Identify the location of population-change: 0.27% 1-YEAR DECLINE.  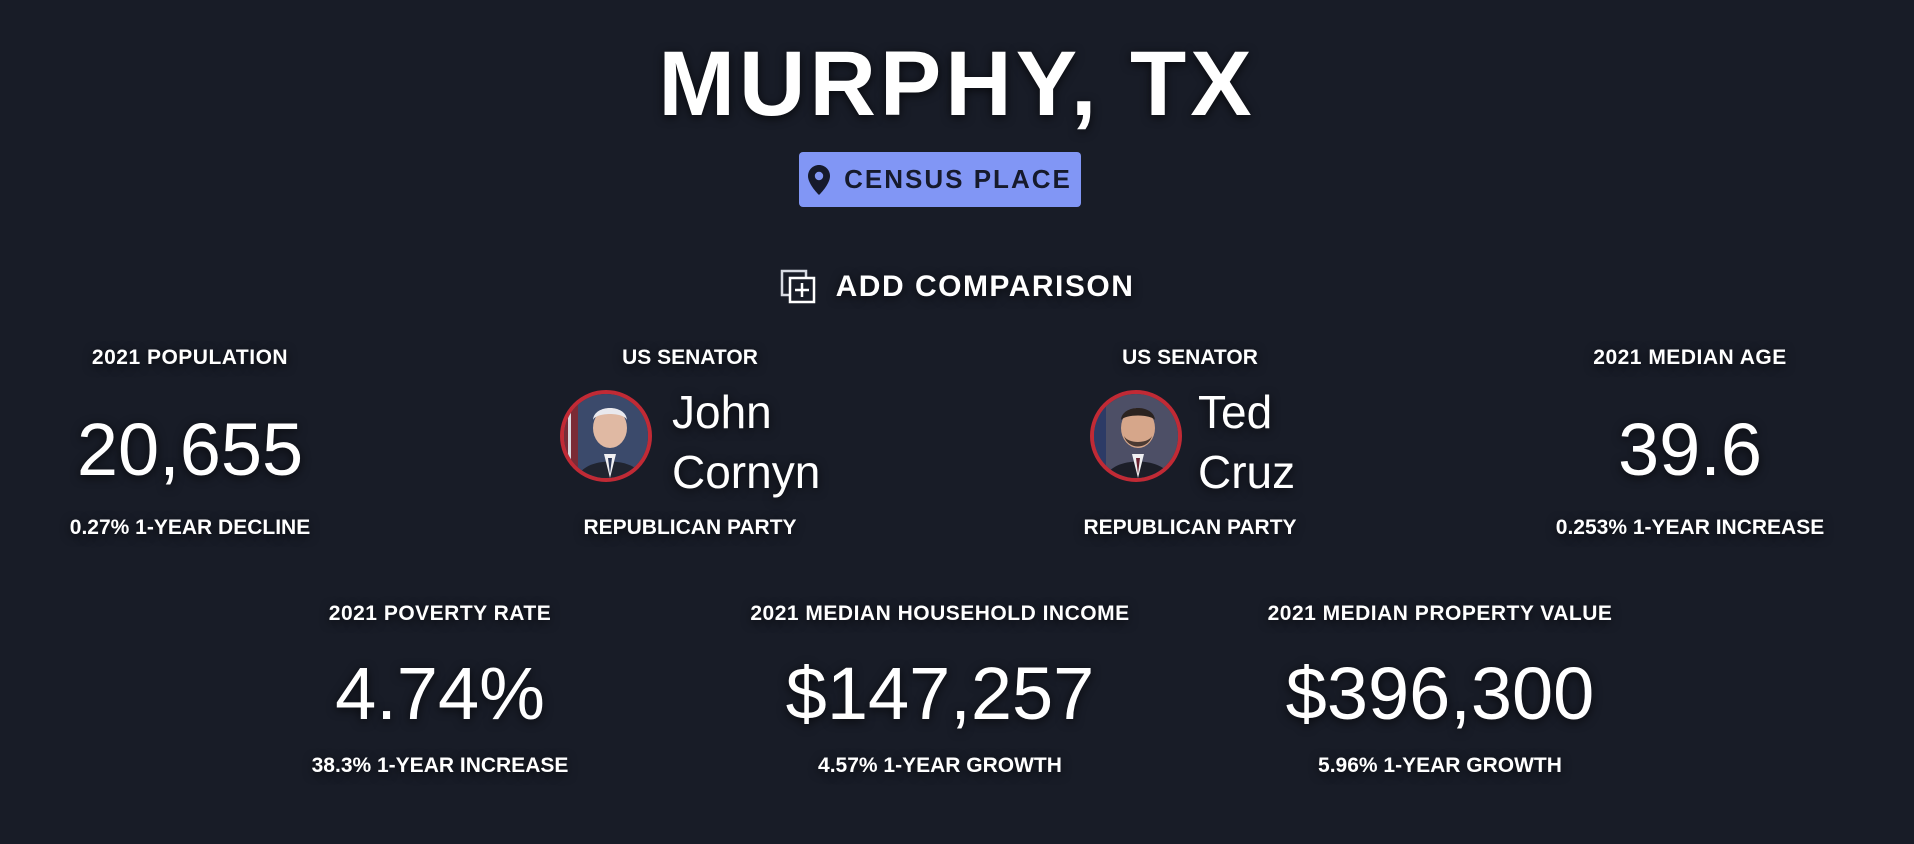
(190, 527).